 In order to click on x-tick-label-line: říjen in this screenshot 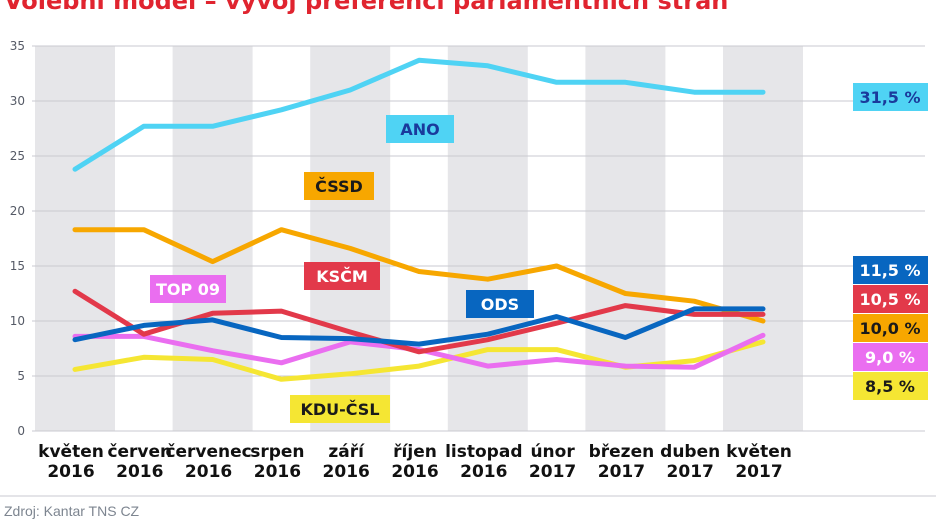, I will do `click(415, 452)`.